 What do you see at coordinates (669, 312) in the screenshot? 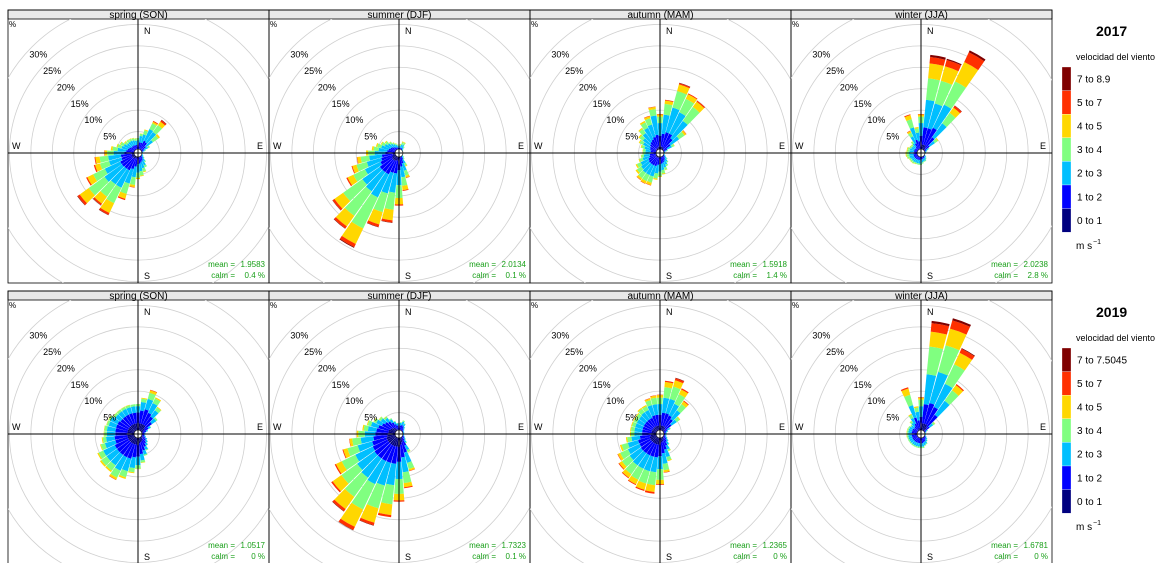
I see `compass-north: N` at bounding box center [669, 312].